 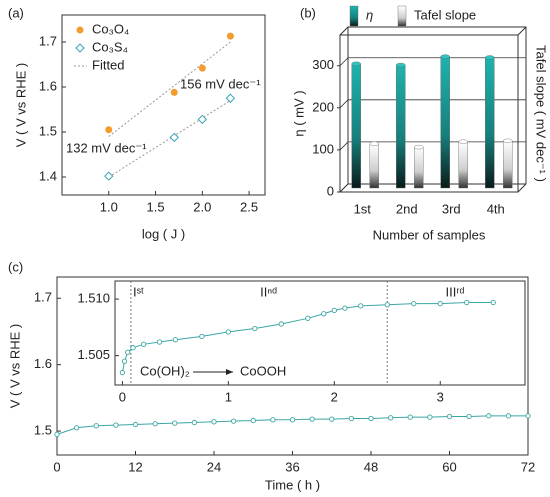 I want to click on y-tick-label: 0, so click(x=330, y=190).